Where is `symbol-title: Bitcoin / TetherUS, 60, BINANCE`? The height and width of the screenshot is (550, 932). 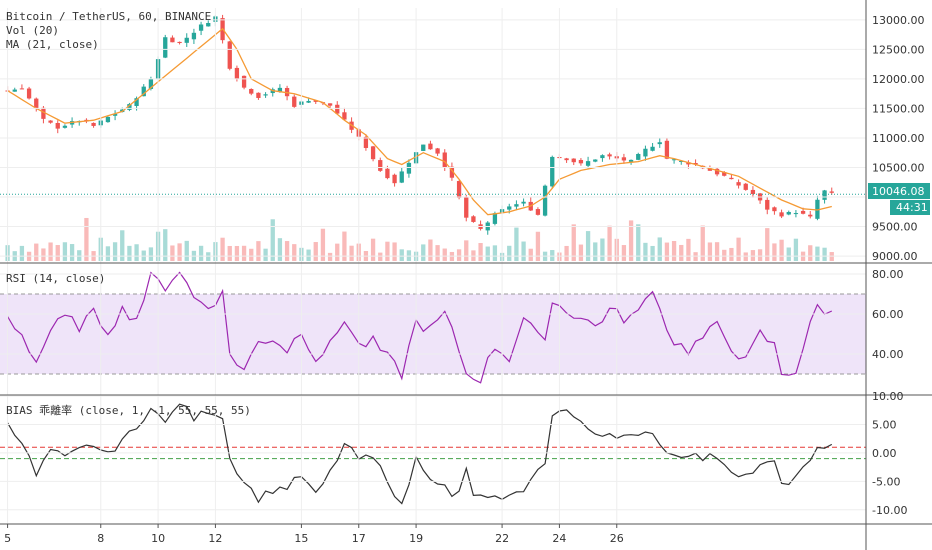 symbol-title: Bitcoin / TetherUS, 60, BINANCE is located at coordinates (108, 16).